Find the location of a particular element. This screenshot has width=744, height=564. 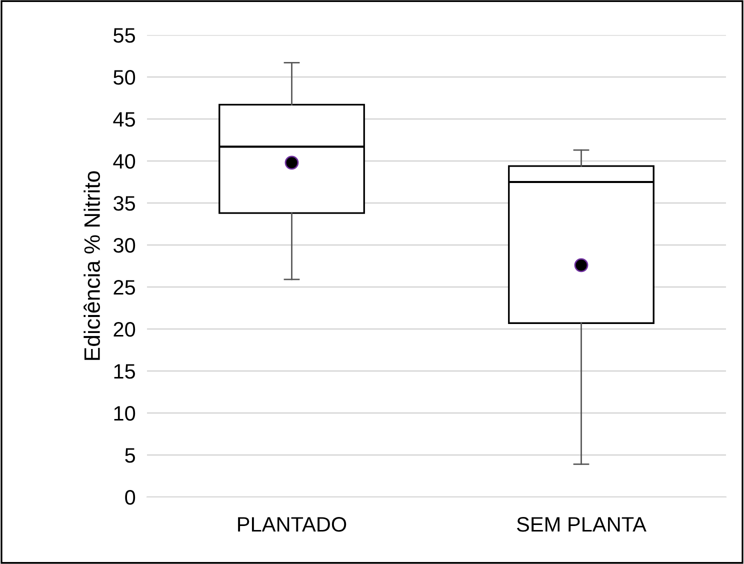

x-tick-label: PLANTADO is located at coordinates (292, 524).